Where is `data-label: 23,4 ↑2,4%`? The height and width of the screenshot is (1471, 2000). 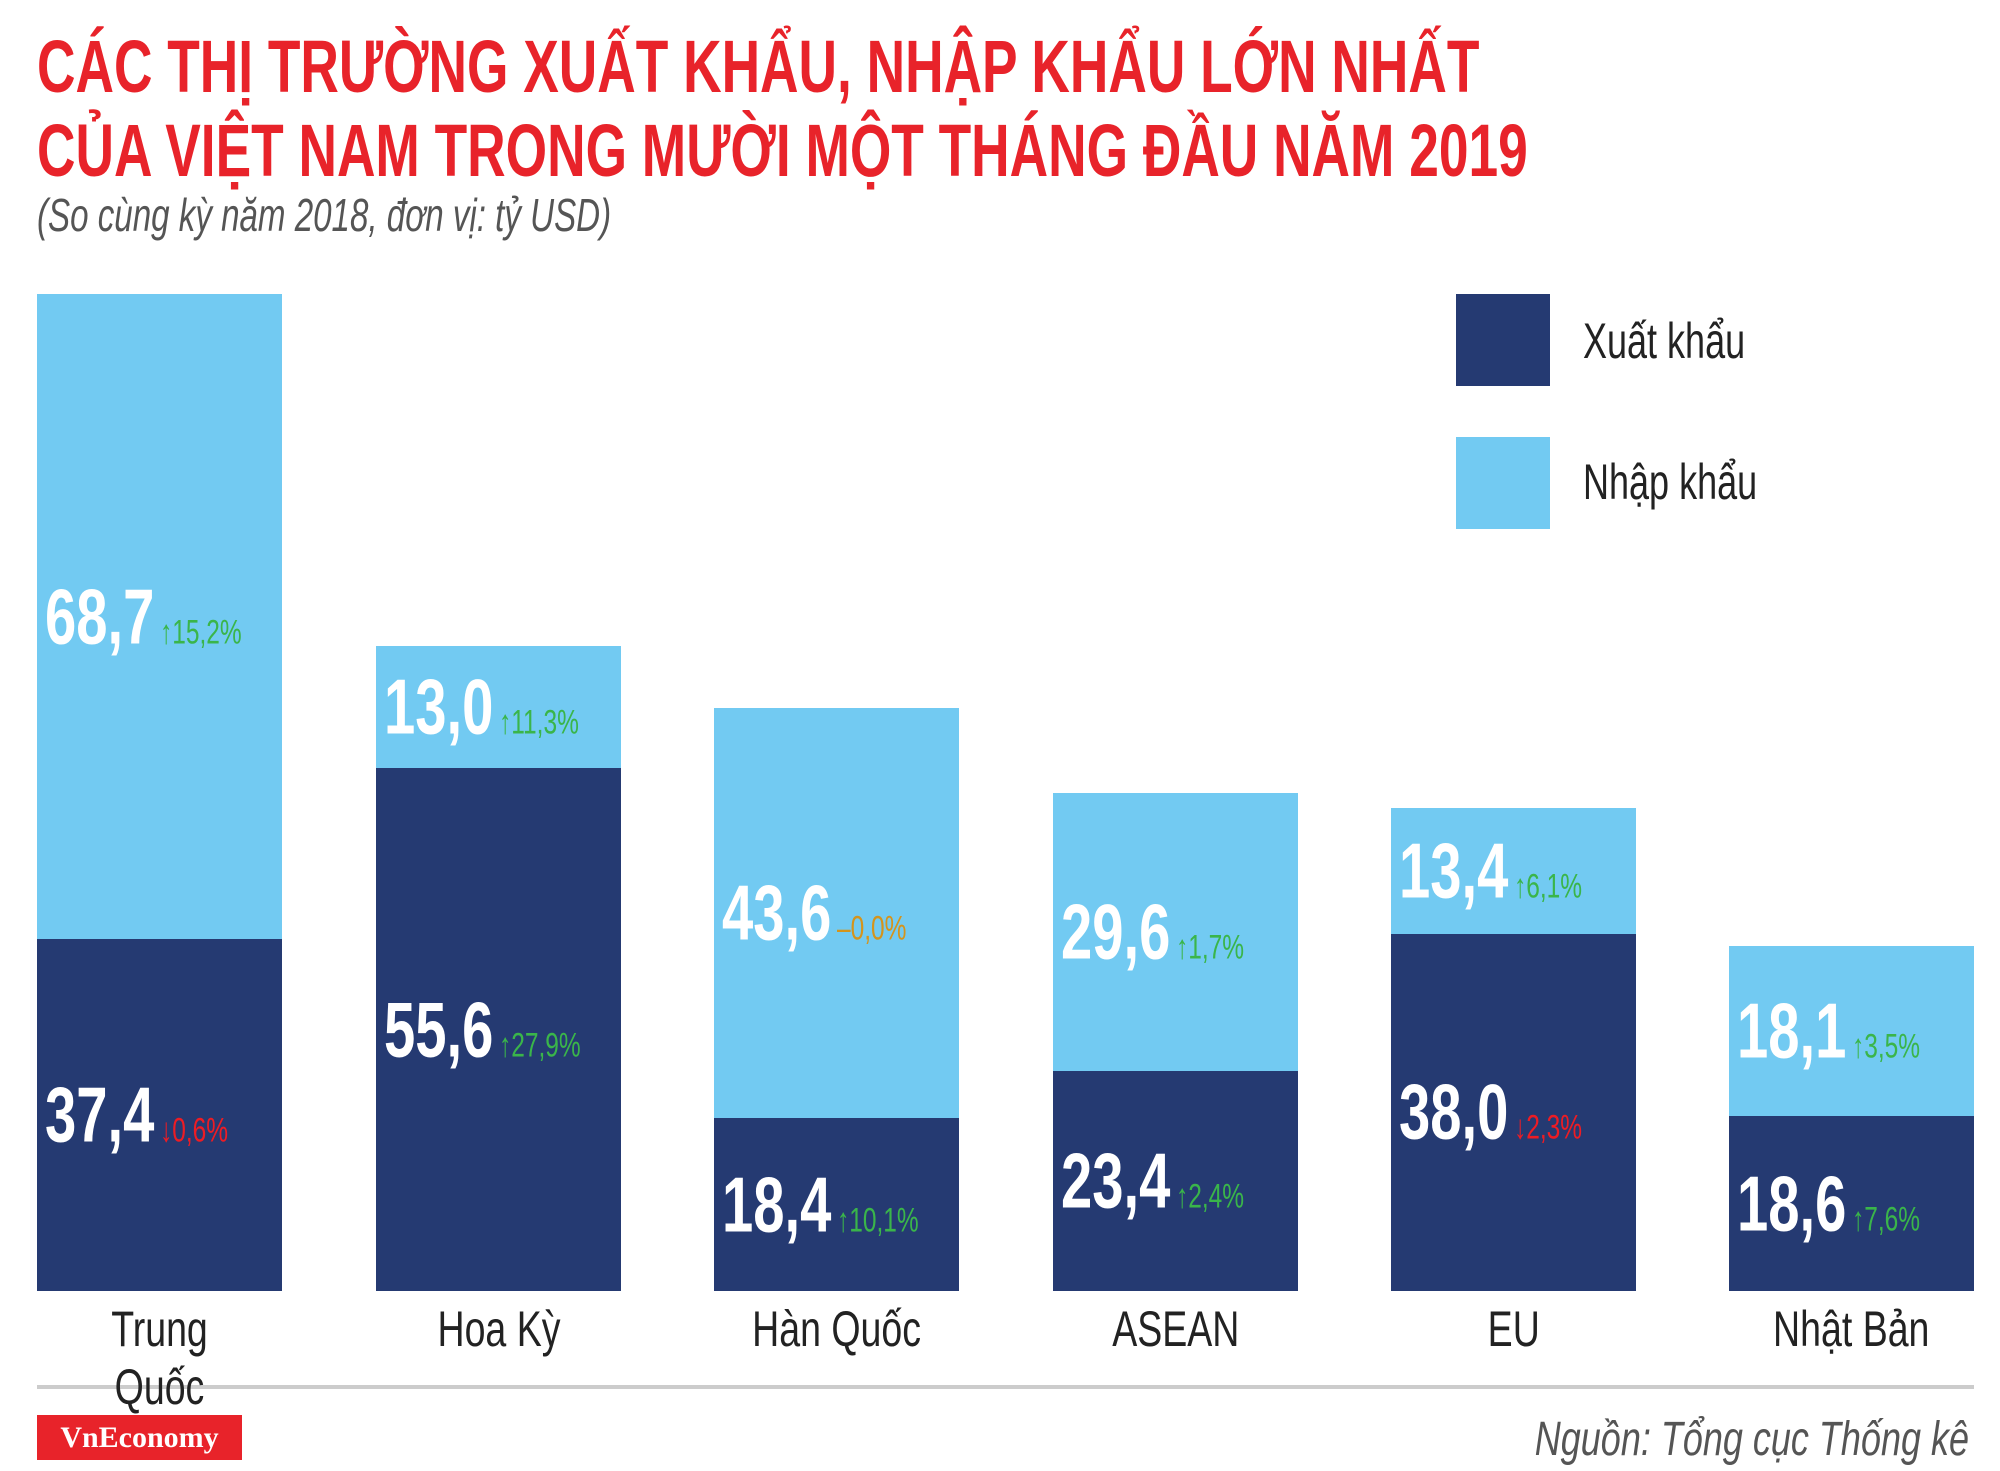 data-label: 23,4 ↑2,4% is located at coordinates (1166, 1181).